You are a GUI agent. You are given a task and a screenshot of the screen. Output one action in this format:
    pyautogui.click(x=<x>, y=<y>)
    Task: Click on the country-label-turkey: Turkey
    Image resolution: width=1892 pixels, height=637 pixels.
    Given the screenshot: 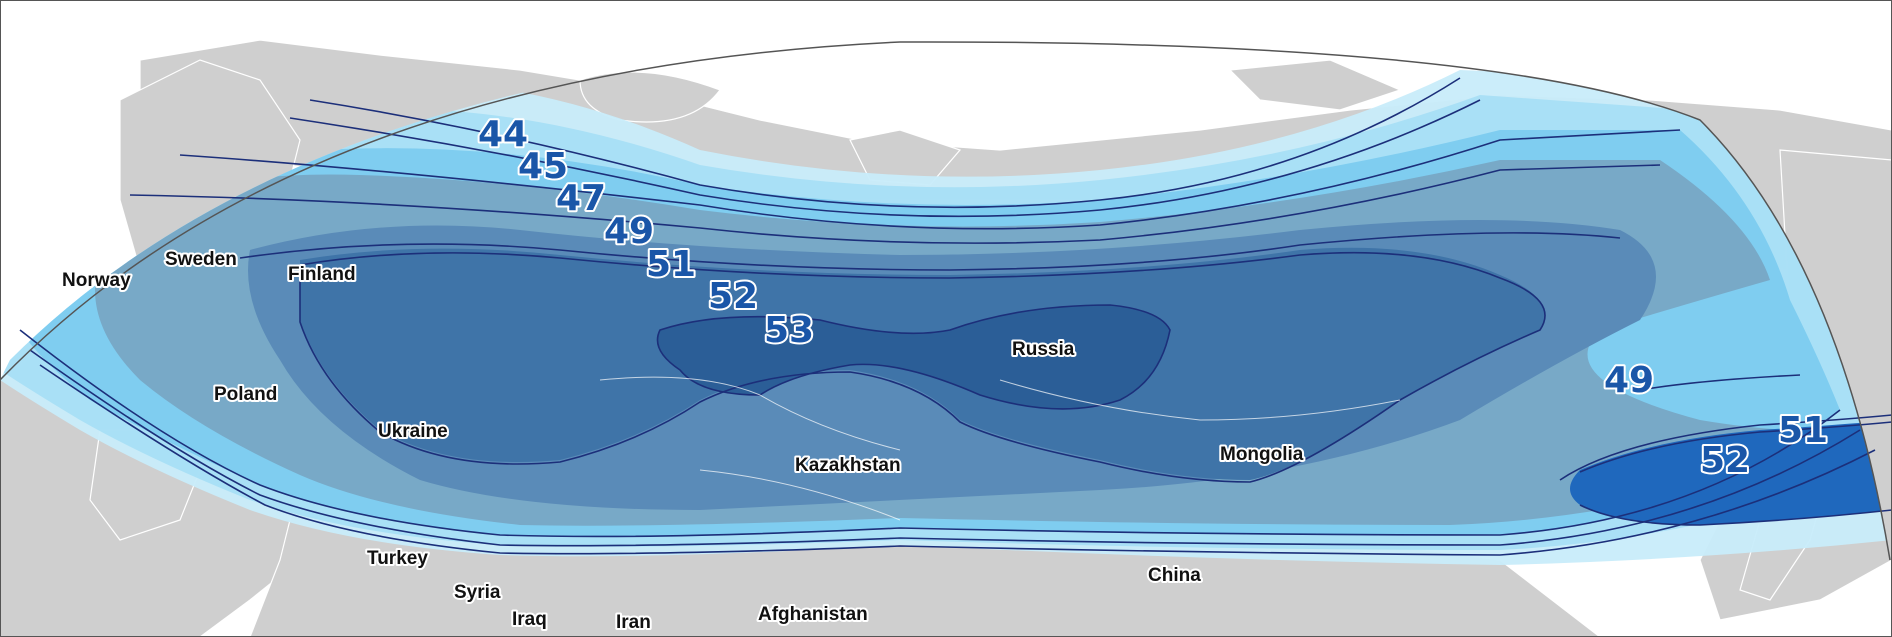 What is the action you would take?
    pyautogui.click(x=397, y=558)
    